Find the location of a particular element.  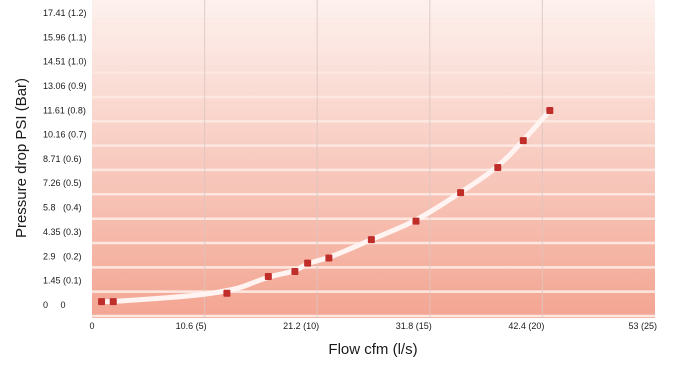

x-tick-label: 42.4 (20) is located at coordinates (526, 326).